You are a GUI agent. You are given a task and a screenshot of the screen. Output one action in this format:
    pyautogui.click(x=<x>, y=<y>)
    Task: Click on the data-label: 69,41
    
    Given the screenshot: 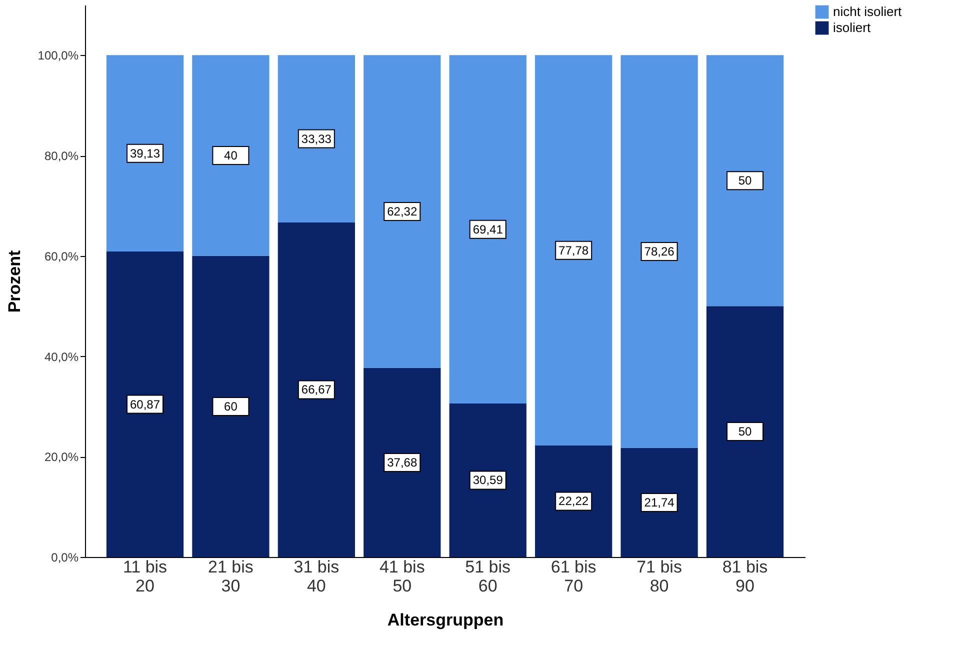 What is the action you would take?
    pyautogui.click(x=488, y=229)
    